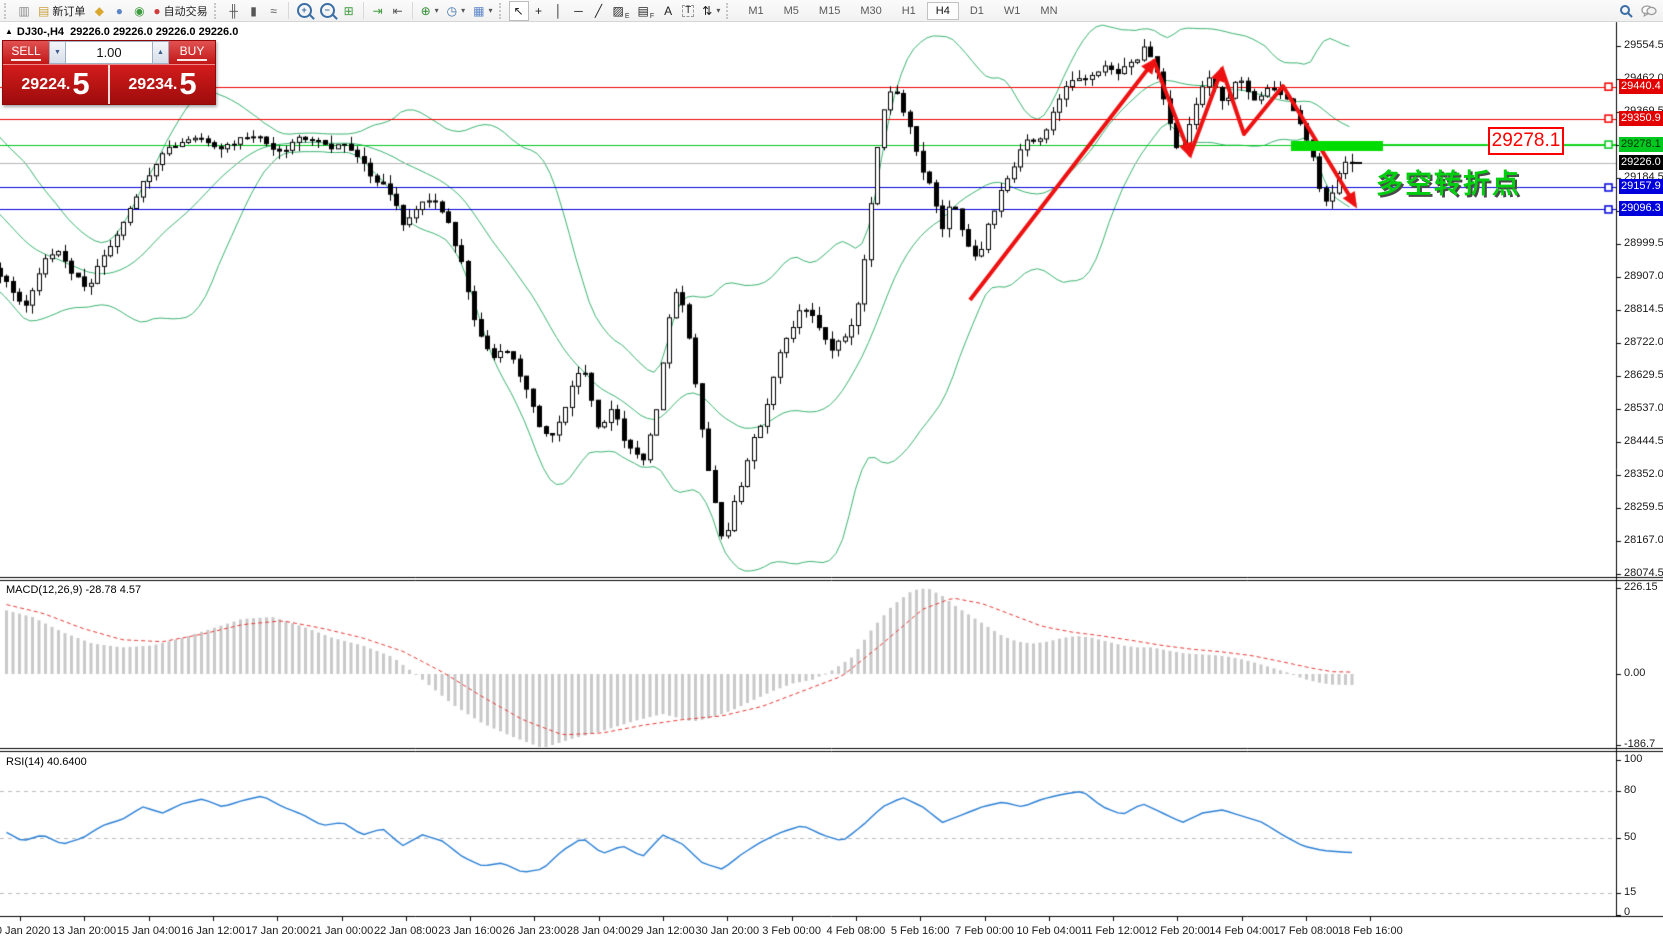 Image resolution: width=1663 pixels, height=946 pixels. Describe the element at coordinates (24, 11) in the screenshot. I see `terminal-window-button: ▥` at that location.